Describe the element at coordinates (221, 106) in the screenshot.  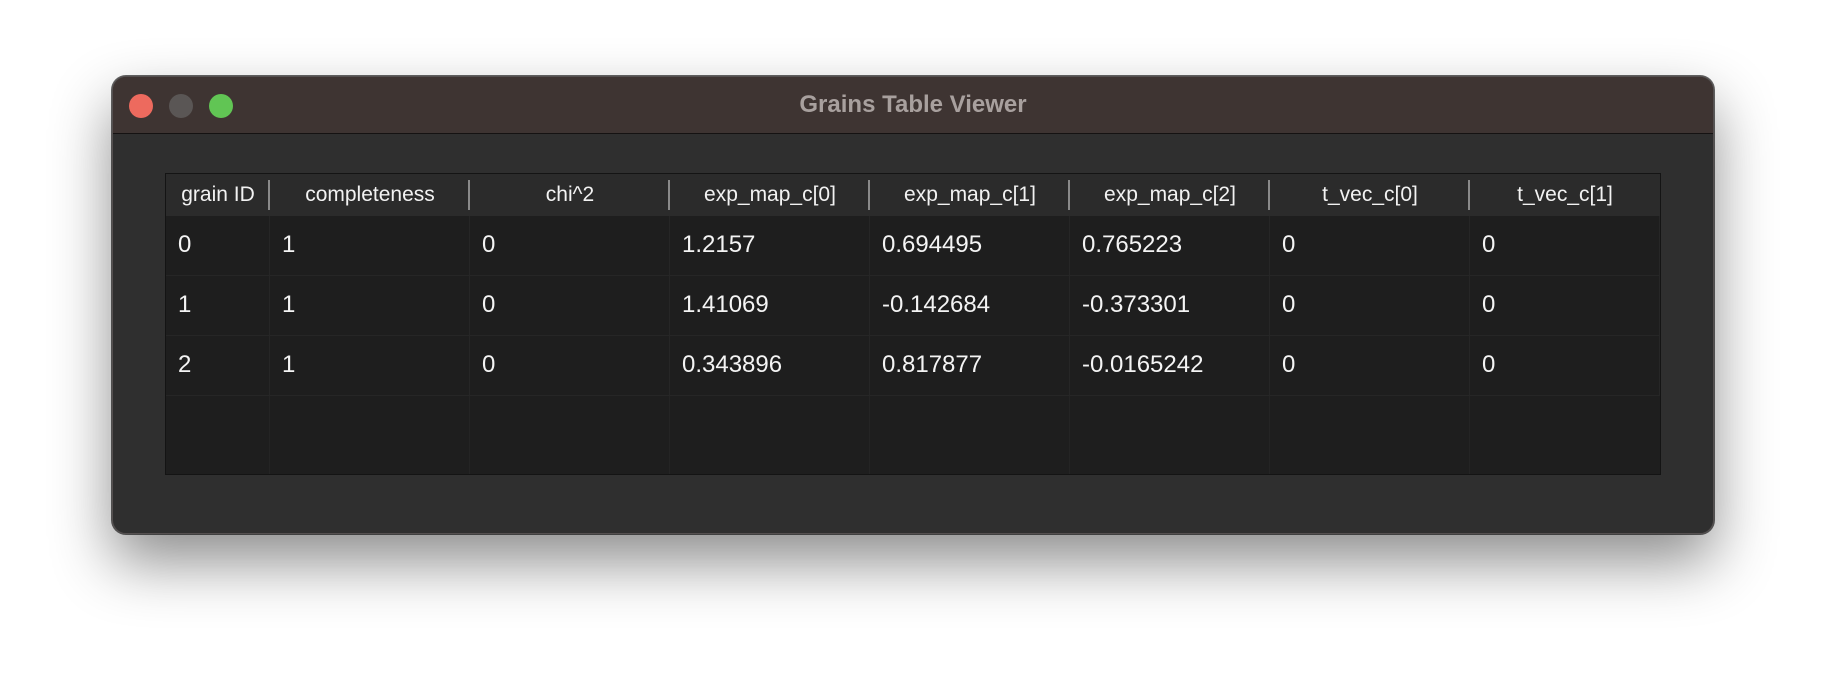
I see `zoom-button` at that location.